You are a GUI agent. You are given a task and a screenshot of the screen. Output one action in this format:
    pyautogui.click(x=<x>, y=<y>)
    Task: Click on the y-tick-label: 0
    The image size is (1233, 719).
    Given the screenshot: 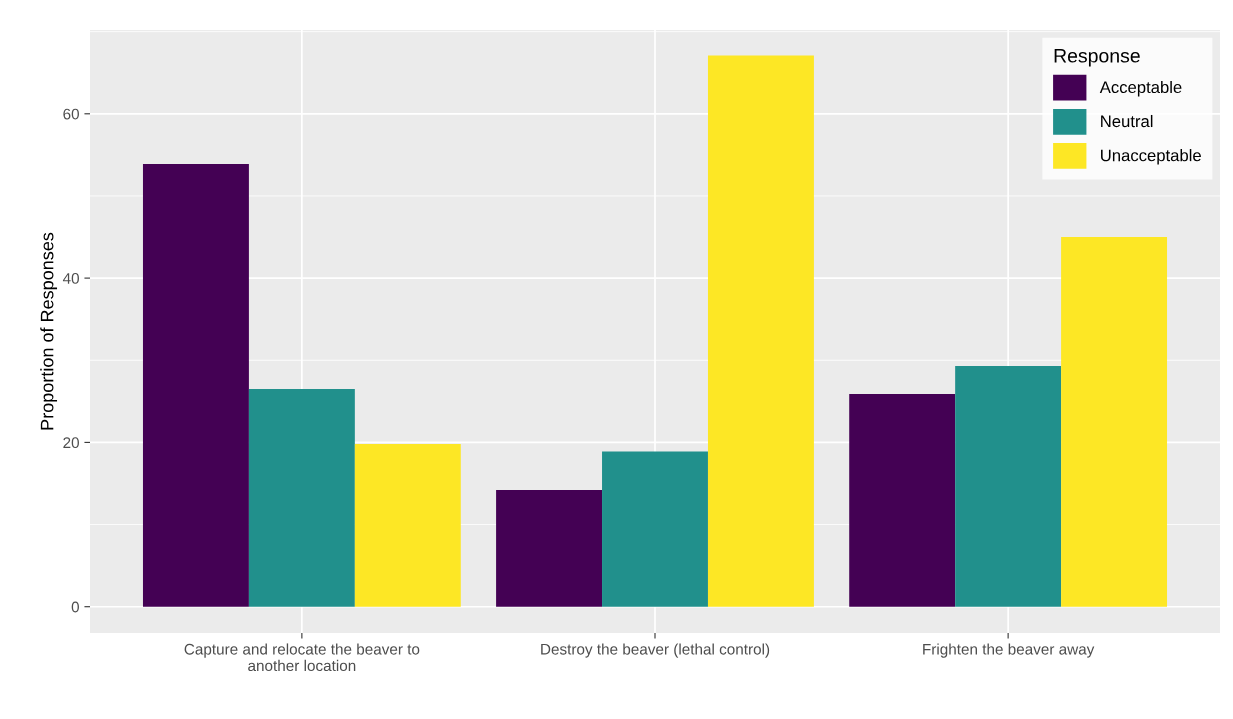 What is the action you would take?
    pyautogui.click(x=75, y=607)
    